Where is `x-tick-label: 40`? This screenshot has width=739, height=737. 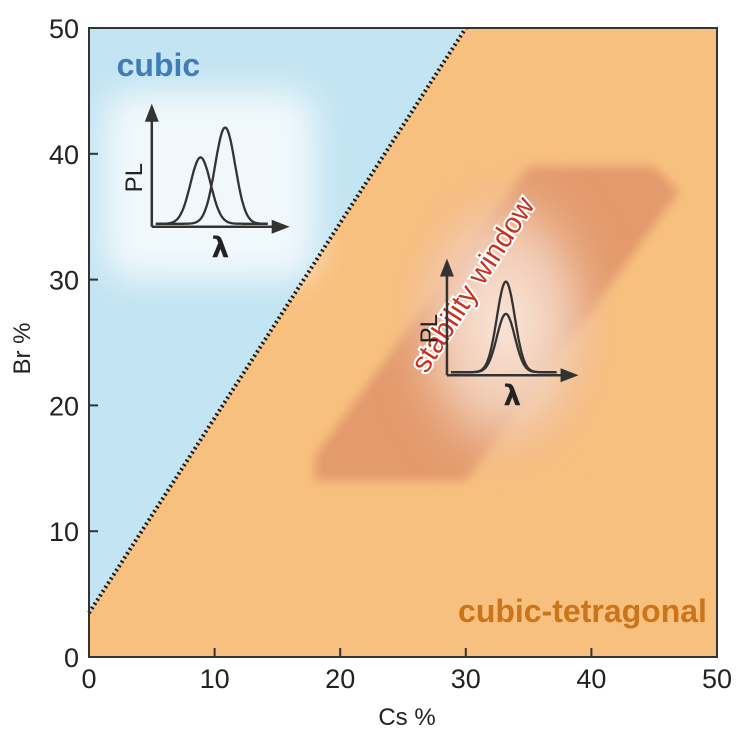
x-tick-label: 40 is located at coordinates (591, 679).